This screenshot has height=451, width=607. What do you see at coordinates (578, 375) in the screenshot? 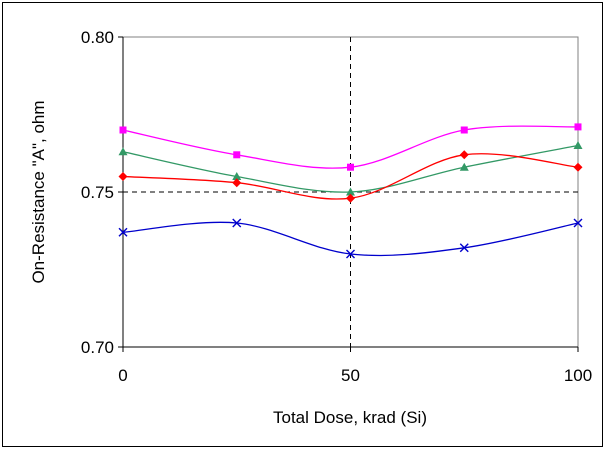
I see `x-tick-label: 100` at bounding box center [578, 375].